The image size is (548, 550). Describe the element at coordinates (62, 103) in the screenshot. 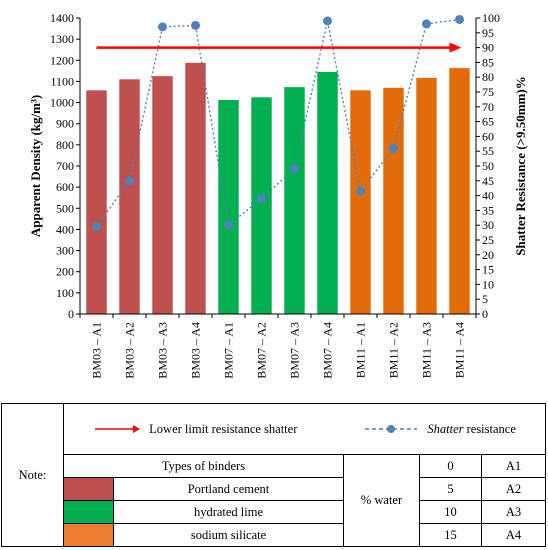

I see `y-tick-label: 1000` at that location.